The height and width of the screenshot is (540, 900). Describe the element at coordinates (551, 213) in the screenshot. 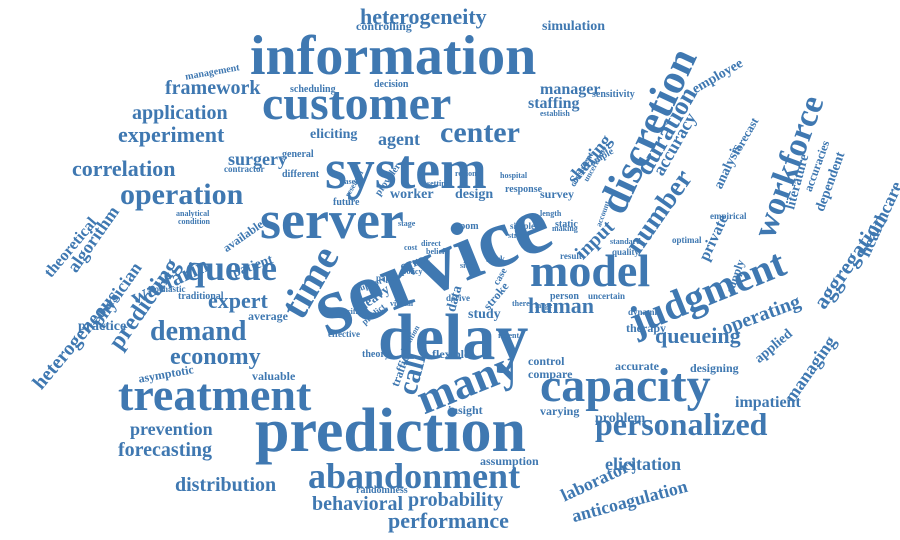

I see `cloud-word: length` at that location.